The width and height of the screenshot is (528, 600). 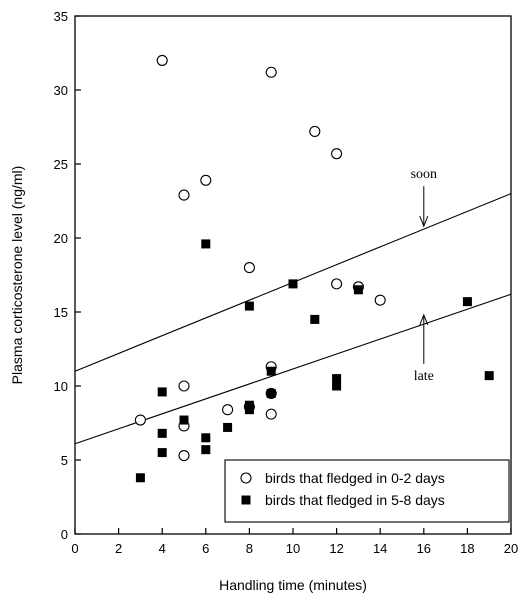 What do you see at coordinates (64, 534) in the screenshot?
I see `y-tick-label: 0` at bounding box center [64, 534].